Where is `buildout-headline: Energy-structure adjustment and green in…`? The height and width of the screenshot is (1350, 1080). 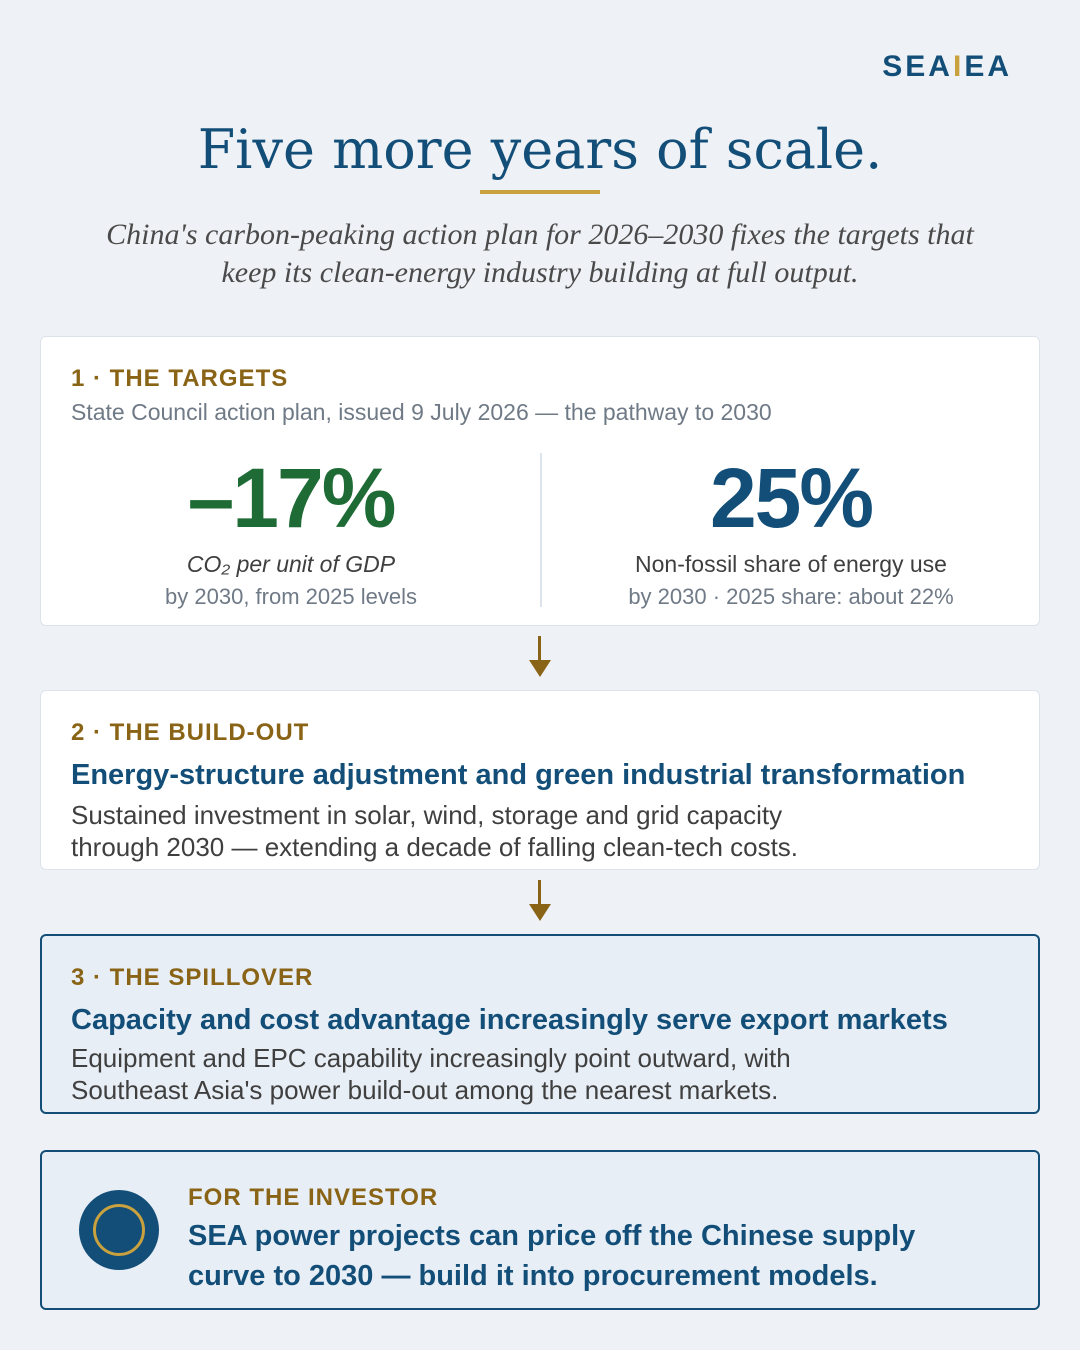 buildout-headline: Energy-structure adjustment and green in… is located at coordinates (518, 775).